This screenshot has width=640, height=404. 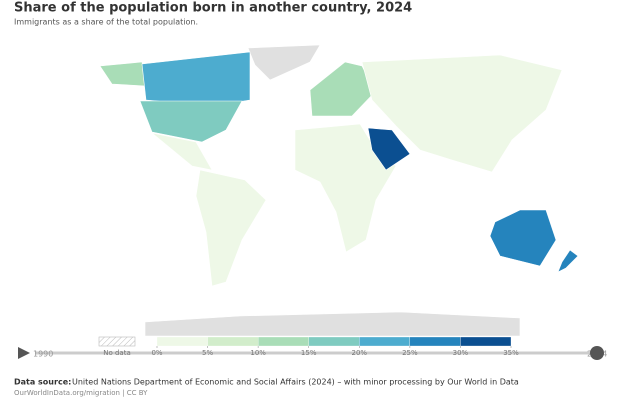 What do you see at coordinates (196, 79) in the screenshot?
I see `canada` at bounding box center [196, 79].